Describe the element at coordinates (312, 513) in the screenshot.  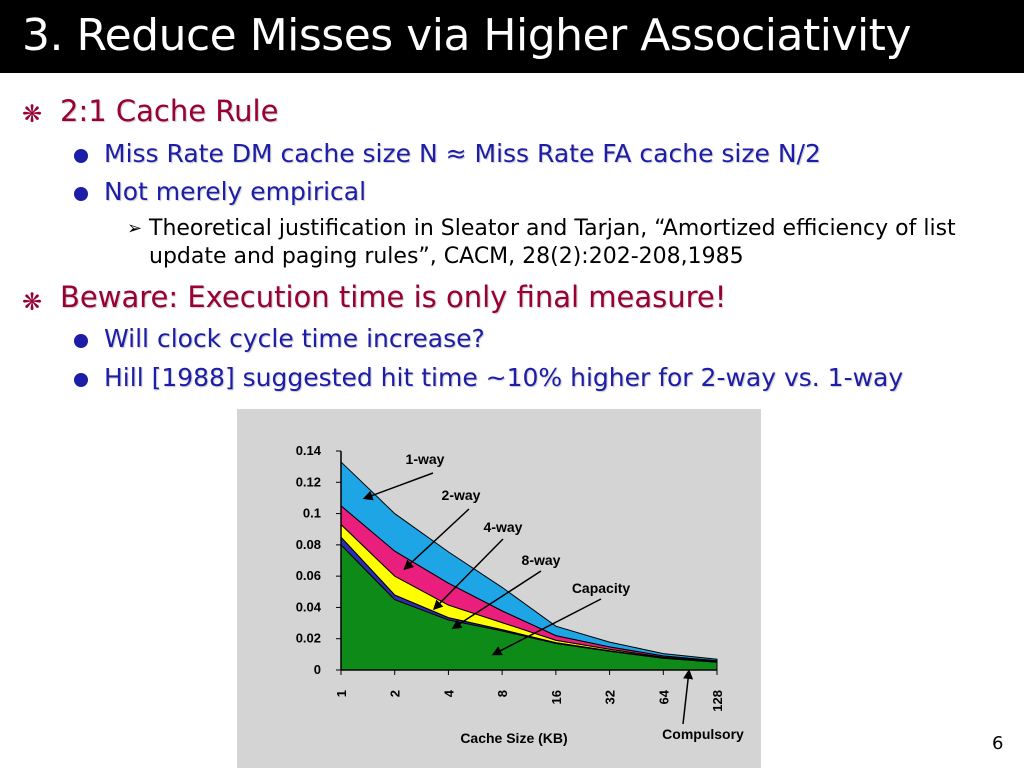
I see `y-tick-label: 0.1` at that location.